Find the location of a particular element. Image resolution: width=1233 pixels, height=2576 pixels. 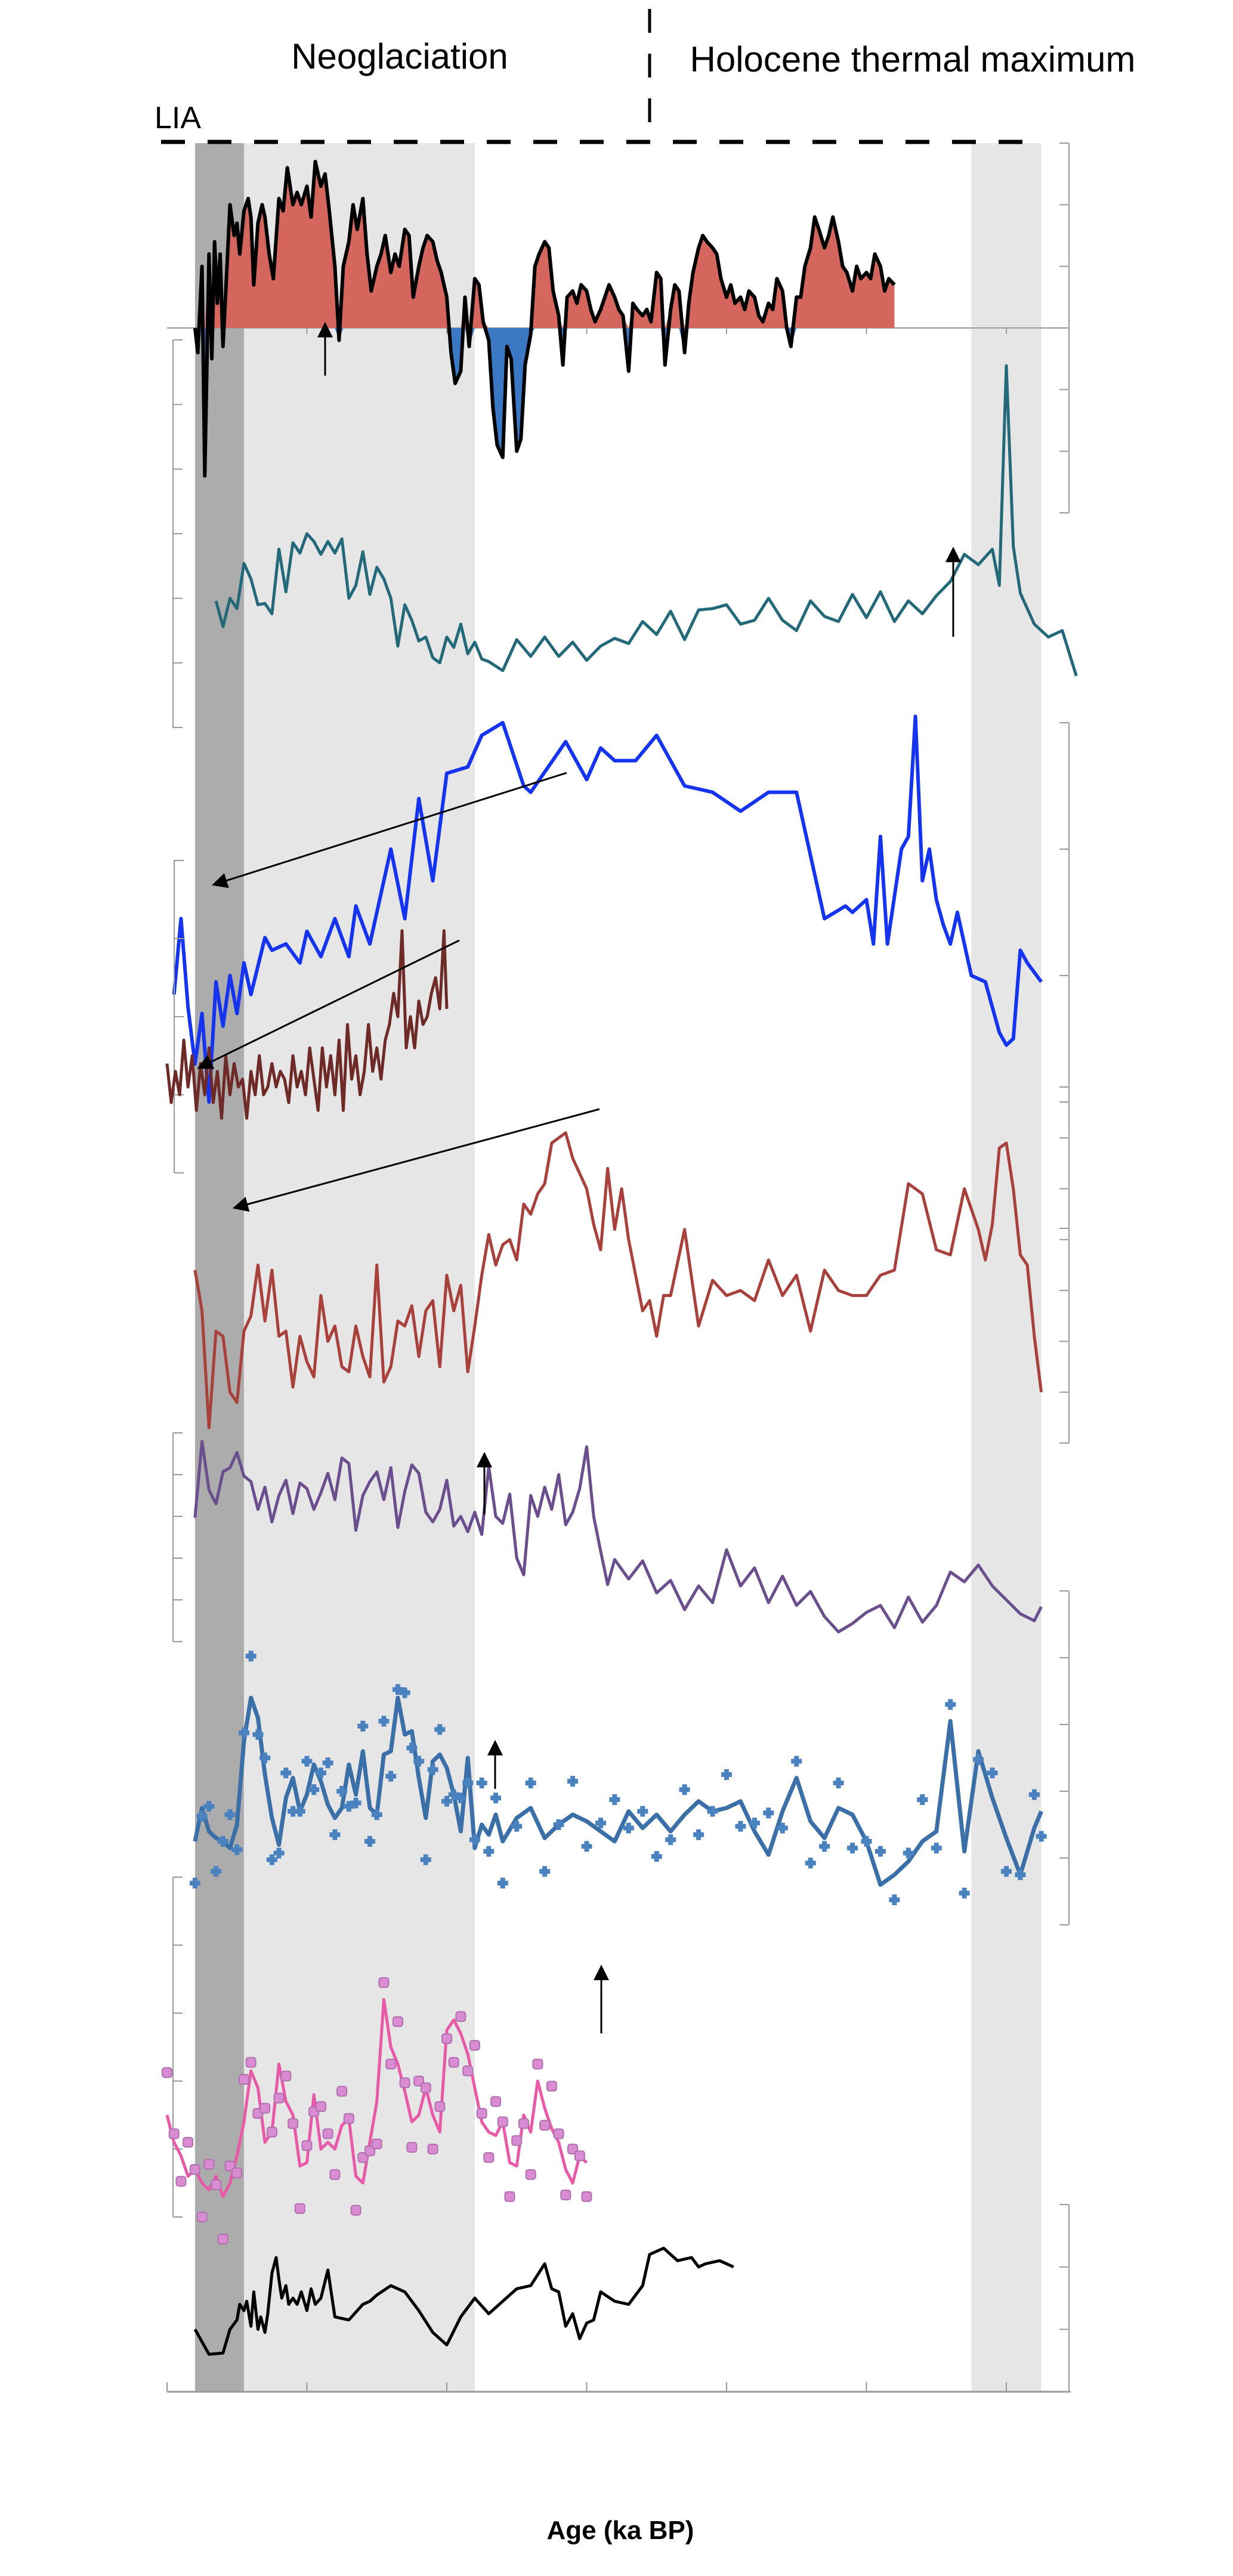

panel-h is located at coordinates (377, 2061).